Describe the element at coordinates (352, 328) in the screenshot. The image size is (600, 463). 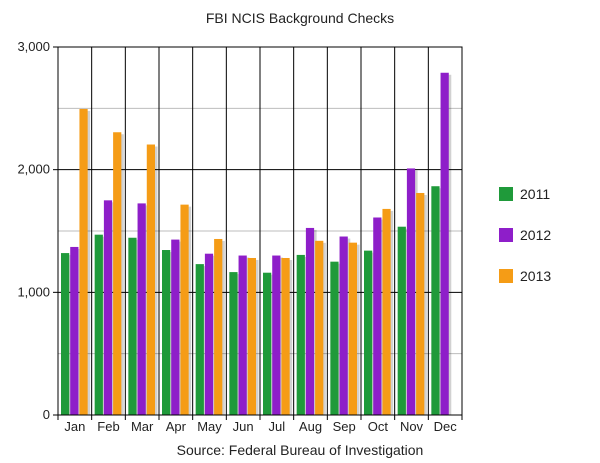
I see `bar-2013-sep` at that location.